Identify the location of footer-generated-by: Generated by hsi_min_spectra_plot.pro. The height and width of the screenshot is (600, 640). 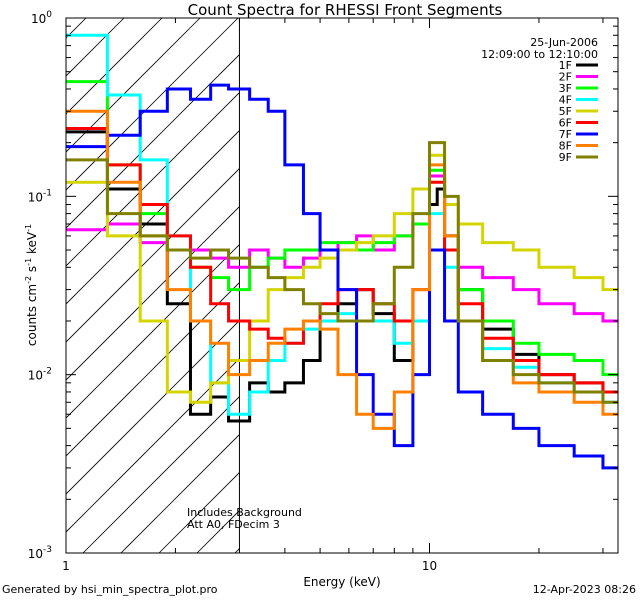
(110, 589).